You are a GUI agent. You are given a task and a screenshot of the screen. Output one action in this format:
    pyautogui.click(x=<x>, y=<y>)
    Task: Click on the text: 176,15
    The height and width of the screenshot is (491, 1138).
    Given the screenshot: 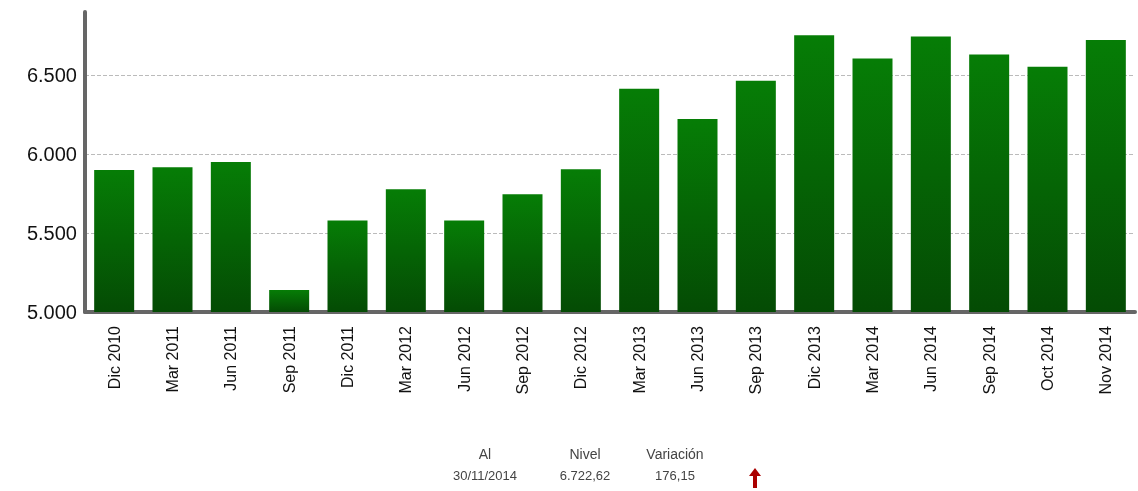 What is the action you would take?
    pyautogui.click(x=675, y=476)
    